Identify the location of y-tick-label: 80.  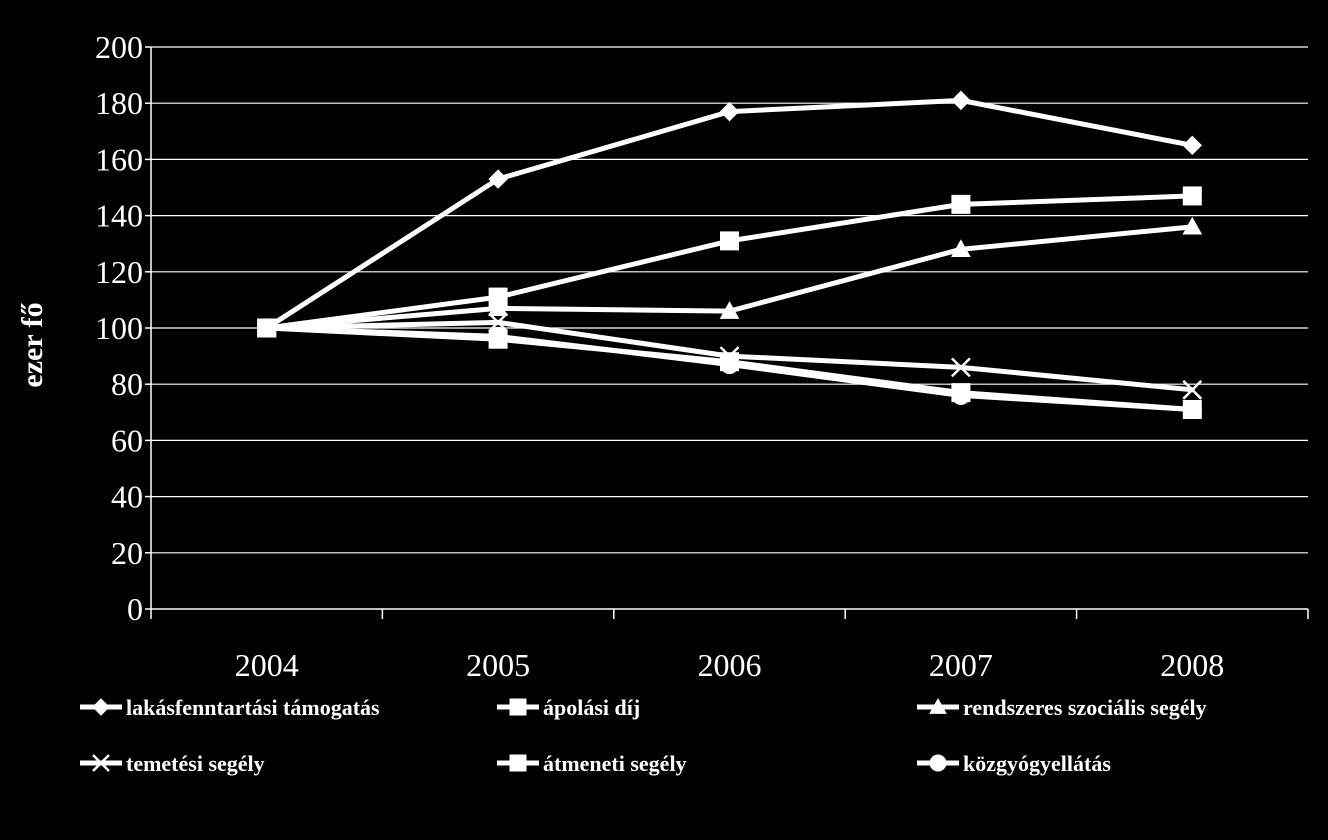
(127, 384).